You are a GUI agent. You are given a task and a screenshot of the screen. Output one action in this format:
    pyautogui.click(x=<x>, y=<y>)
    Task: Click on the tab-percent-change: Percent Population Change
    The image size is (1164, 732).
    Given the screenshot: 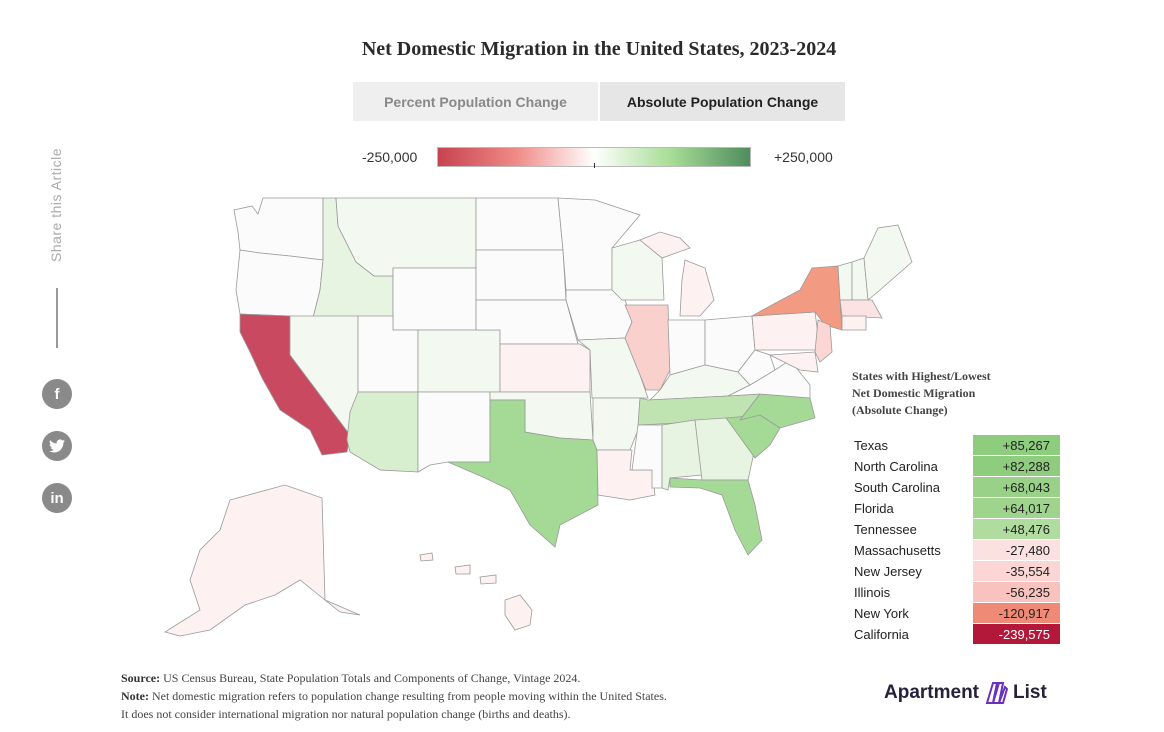 What is the action you would take?
    pyautogui.click(x=475, y=101)
    